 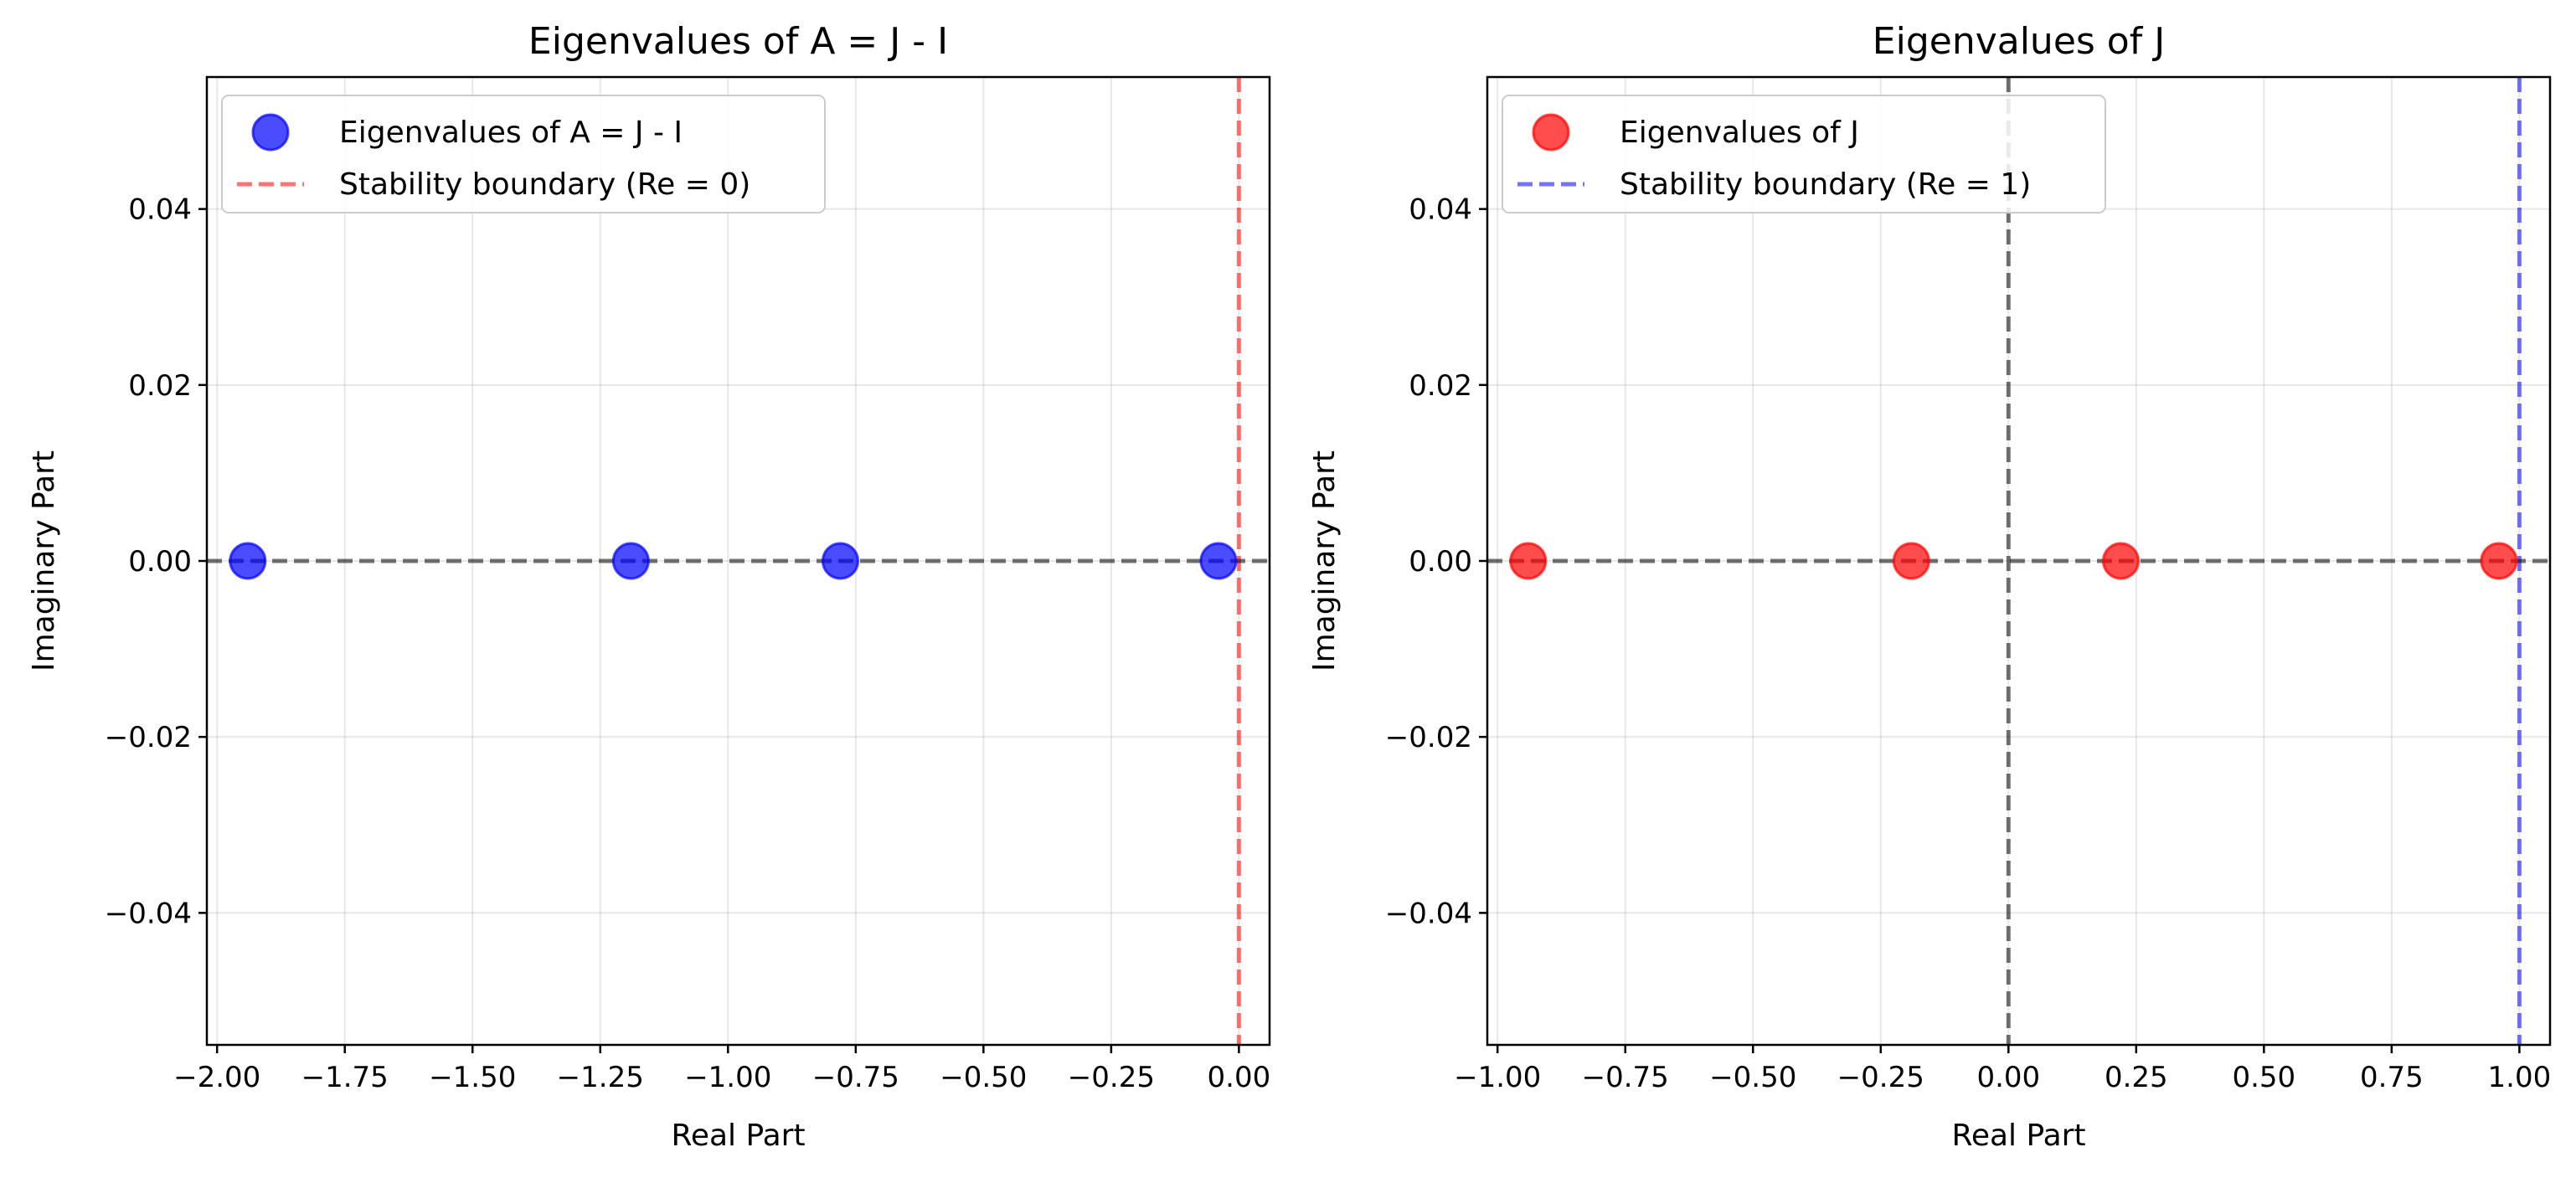 I want to click on x-tick-label: −1.25, so click(x=600, y=1077).